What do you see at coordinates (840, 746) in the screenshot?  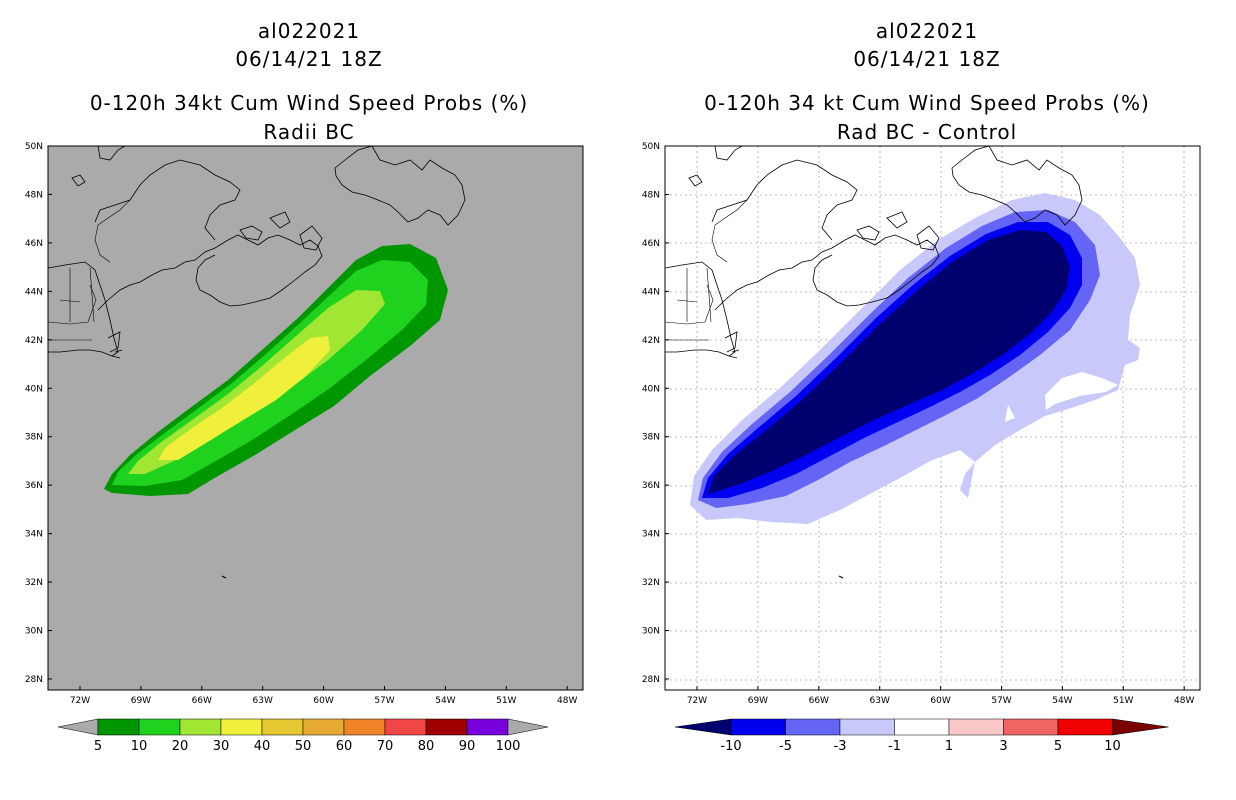 I see `right-colorbar-label: -3` at bounding box center [840, 746].